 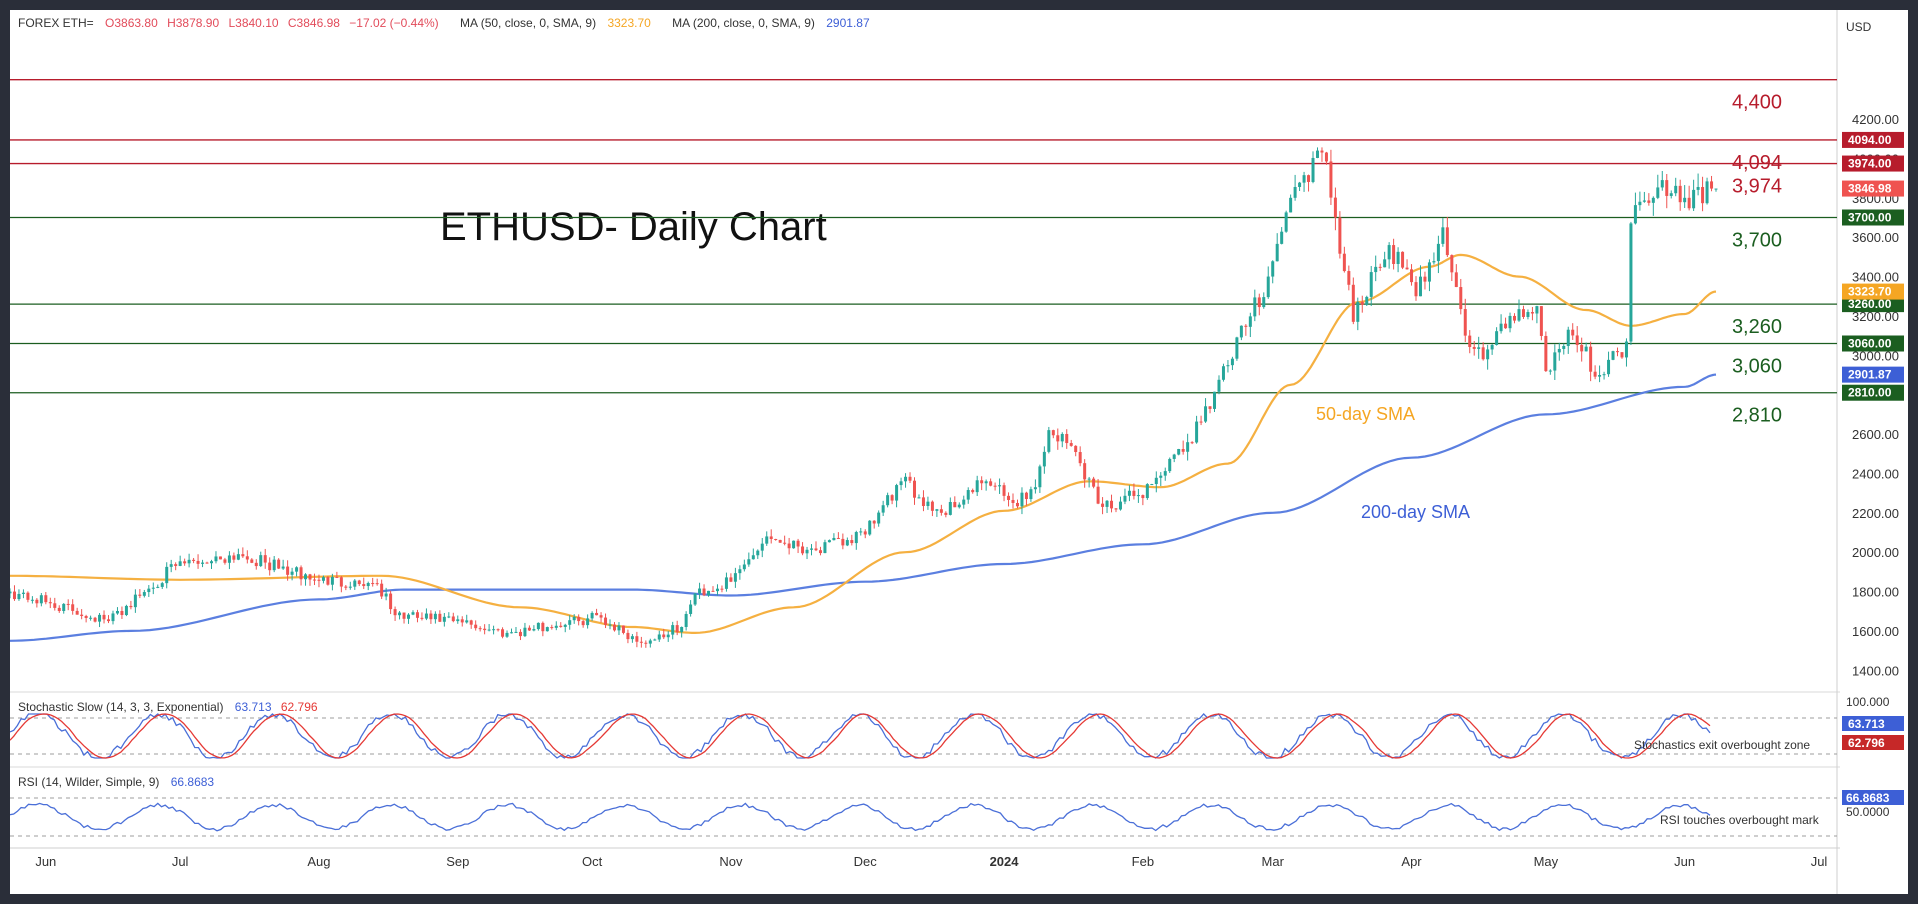 I want to click on x-tick-label: Jun, so click(x=45, y=861).